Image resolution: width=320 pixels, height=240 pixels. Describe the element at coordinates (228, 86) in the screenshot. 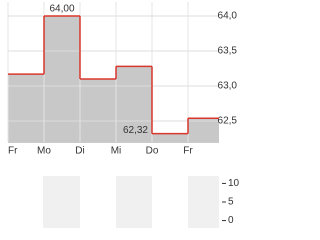

I see `y-tick-label: 63,0` at that location.